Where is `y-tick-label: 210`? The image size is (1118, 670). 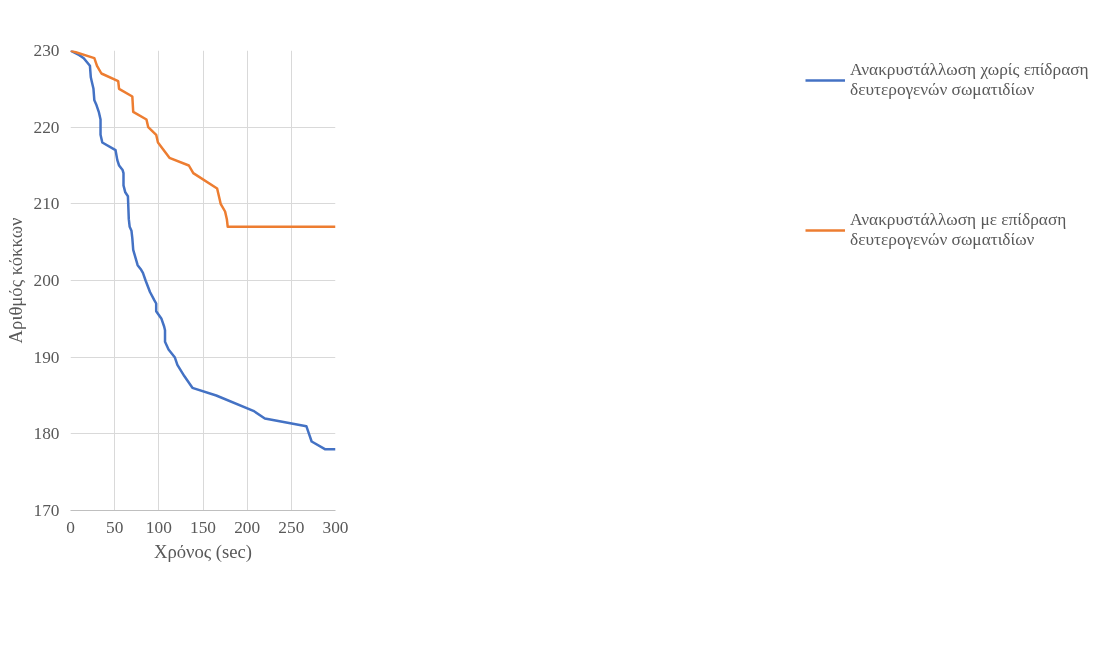
y-tick-label: 210 is located at coordinates (46, 204).